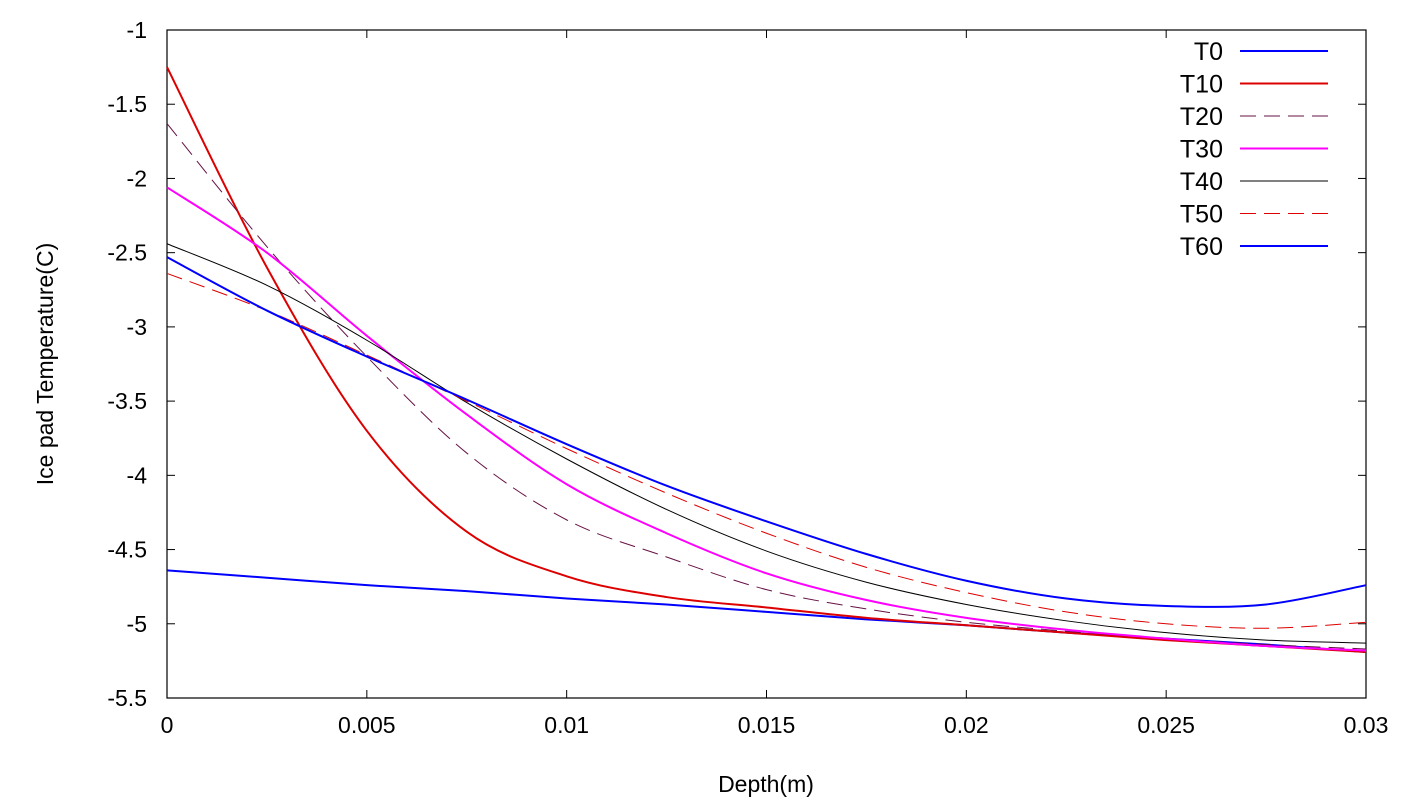 The height and width of the screenshot is (800, 1424). What do you see at coordinates (966, 725) in the screenshot?
I see `x-tick-label: 0.02` at bounding box center [966, 725].